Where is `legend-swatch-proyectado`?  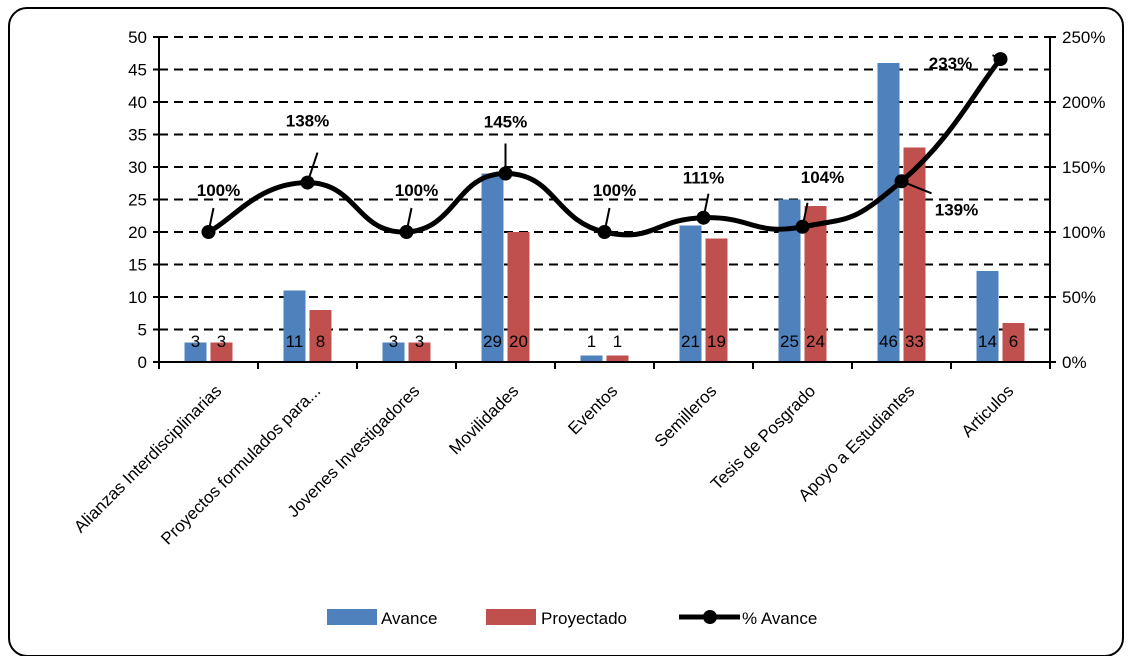 legend-swatch-proyectado is located at coordinates (511, 617).